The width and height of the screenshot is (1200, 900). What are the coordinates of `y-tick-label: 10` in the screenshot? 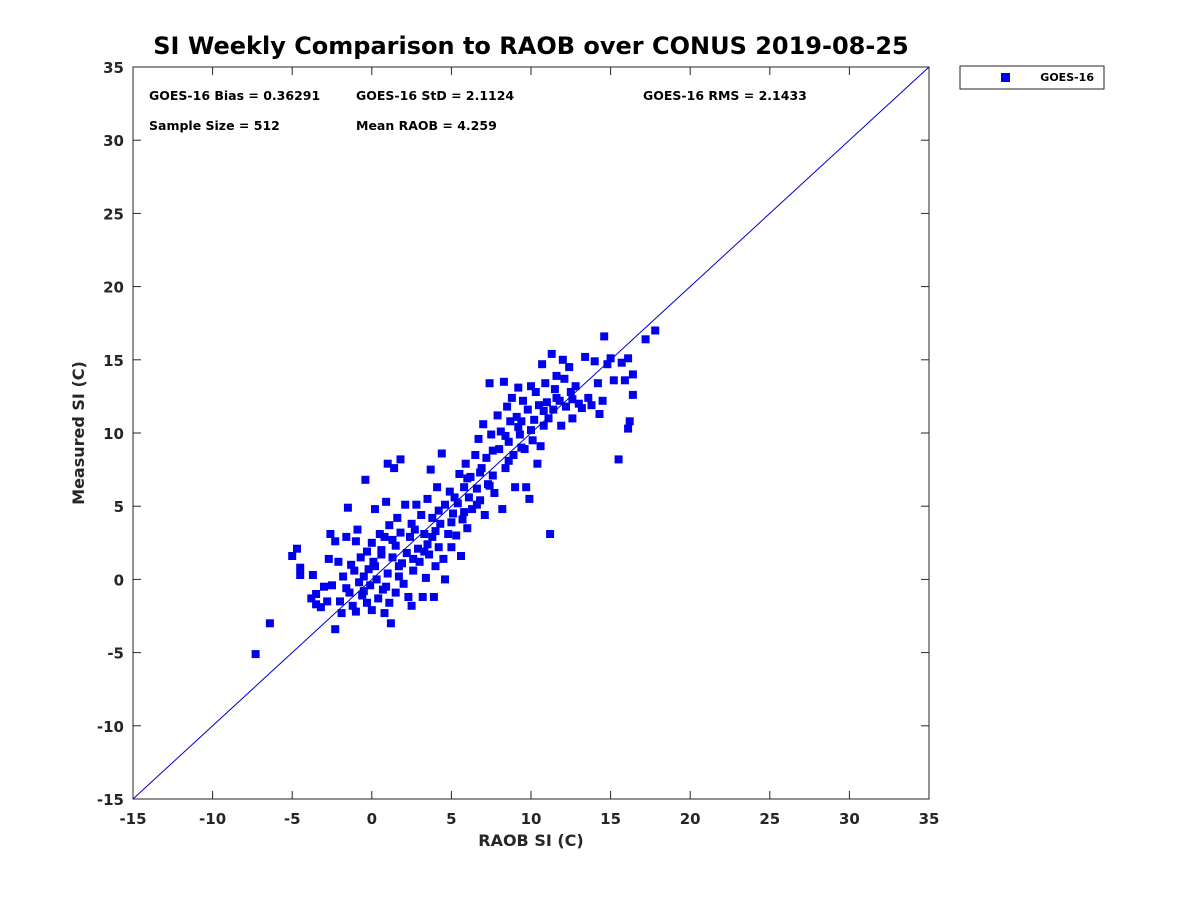 It's located at (113, 434).